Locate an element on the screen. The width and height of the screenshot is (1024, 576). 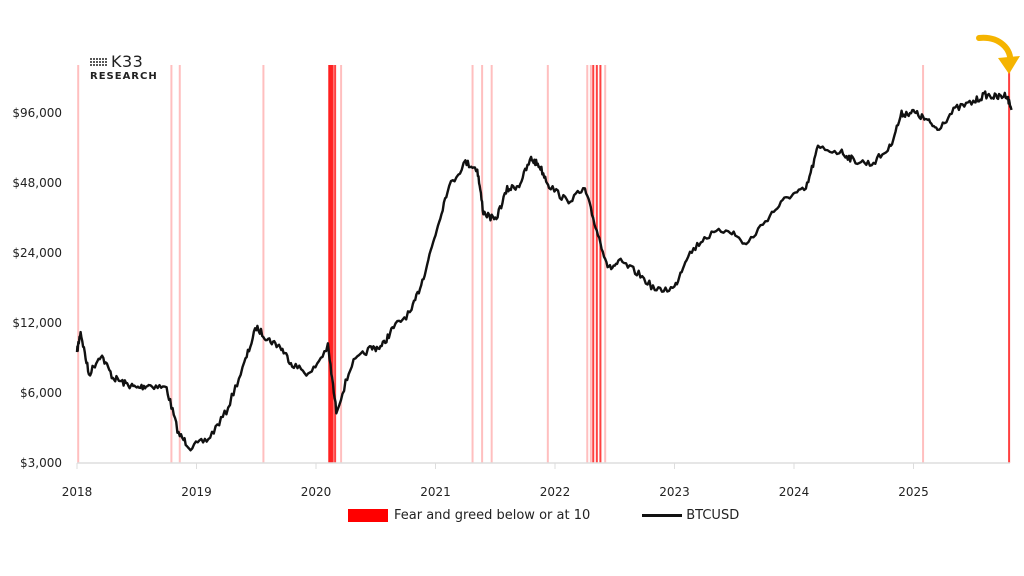
x-tick-label: 2020 is located at coordinates (316, 492).